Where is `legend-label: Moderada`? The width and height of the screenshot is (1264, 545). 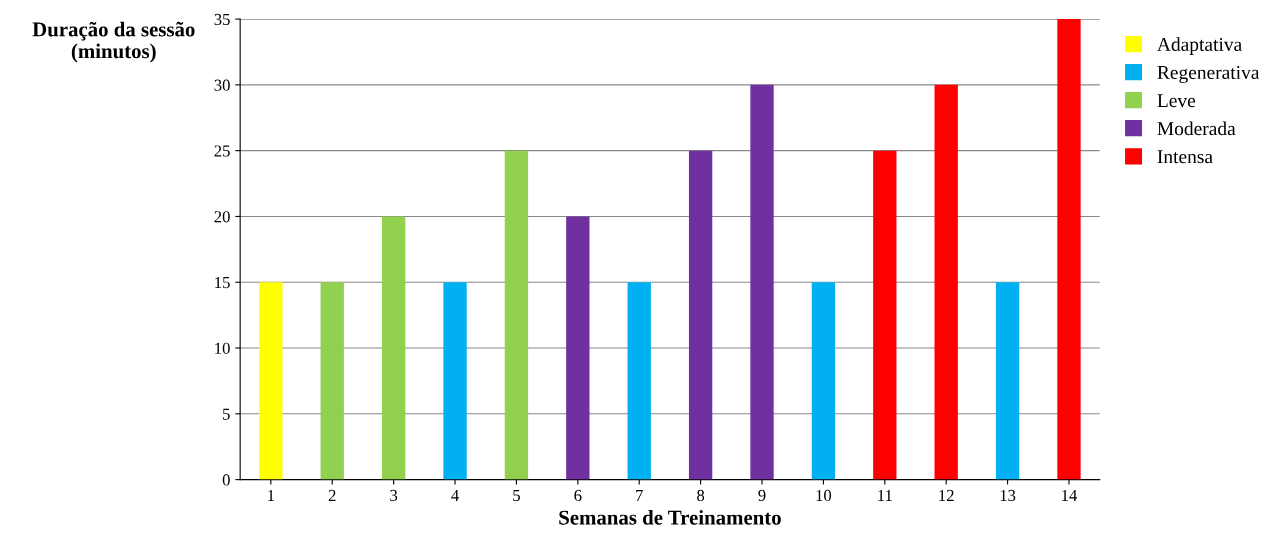
legend-label: Moderada is located at coordinates (1196, 128).